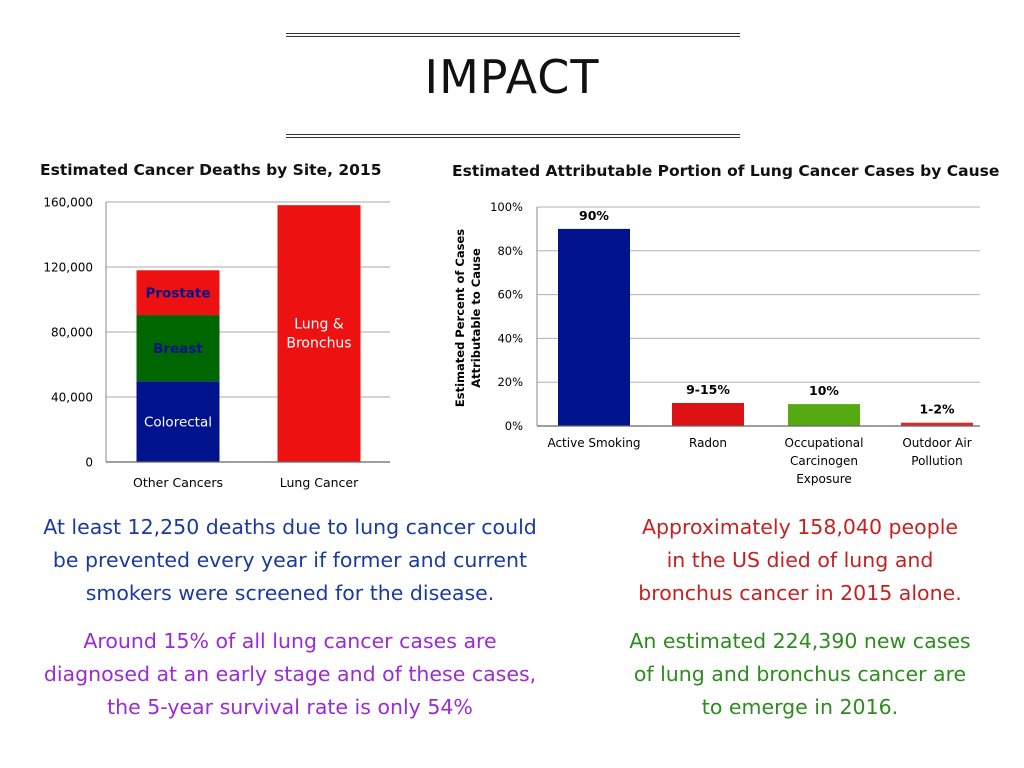 The width and height of the screenshot is (1024, 768). I want to click on y-tick-label: 80%, so click(510, 251).